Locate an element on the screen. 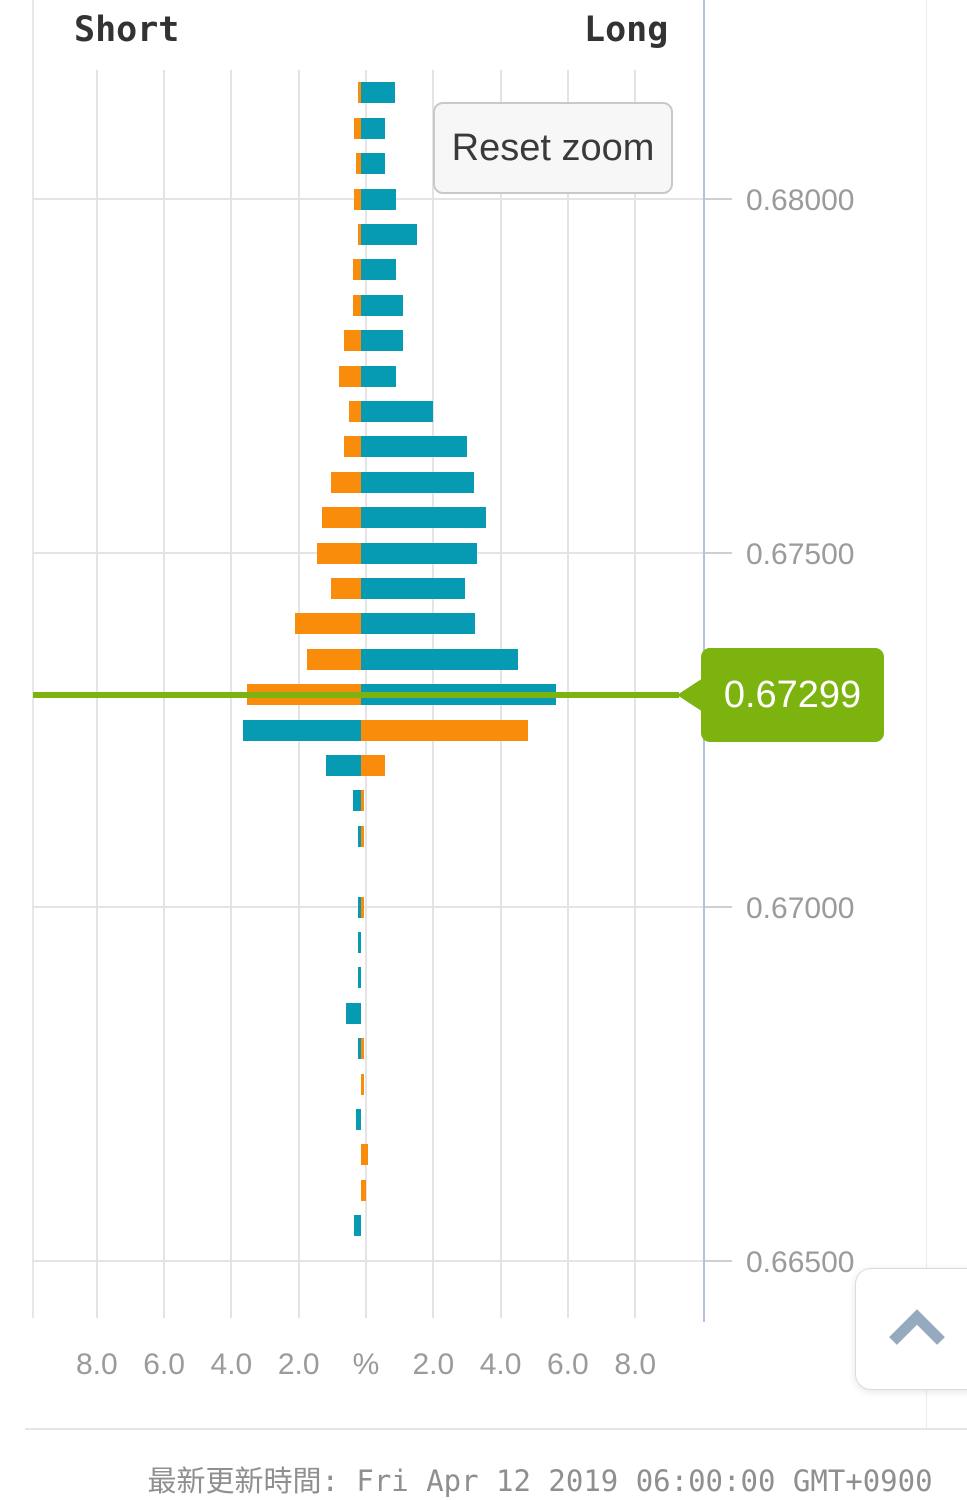 The width and height of the screenshot is (967, 1500). y-axis-tick-label: 0.67500 is located at coordinates (800, 554).